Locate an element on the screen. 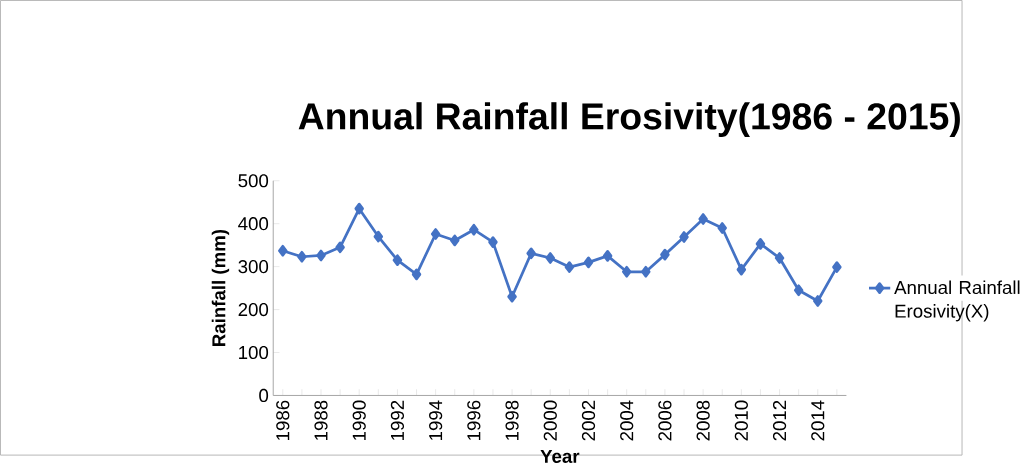  x-tick-label: 1986 is located at coordinates (283, 420).